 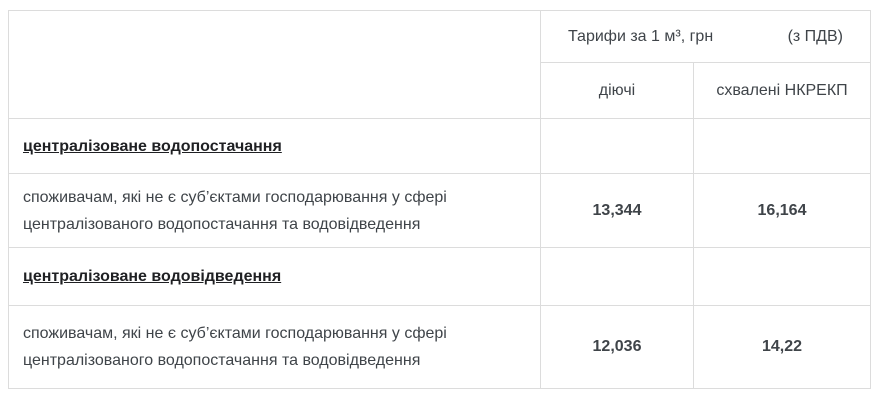 I want to click on vat-note-label: (з ПДВ), so click(x=815, y=36).